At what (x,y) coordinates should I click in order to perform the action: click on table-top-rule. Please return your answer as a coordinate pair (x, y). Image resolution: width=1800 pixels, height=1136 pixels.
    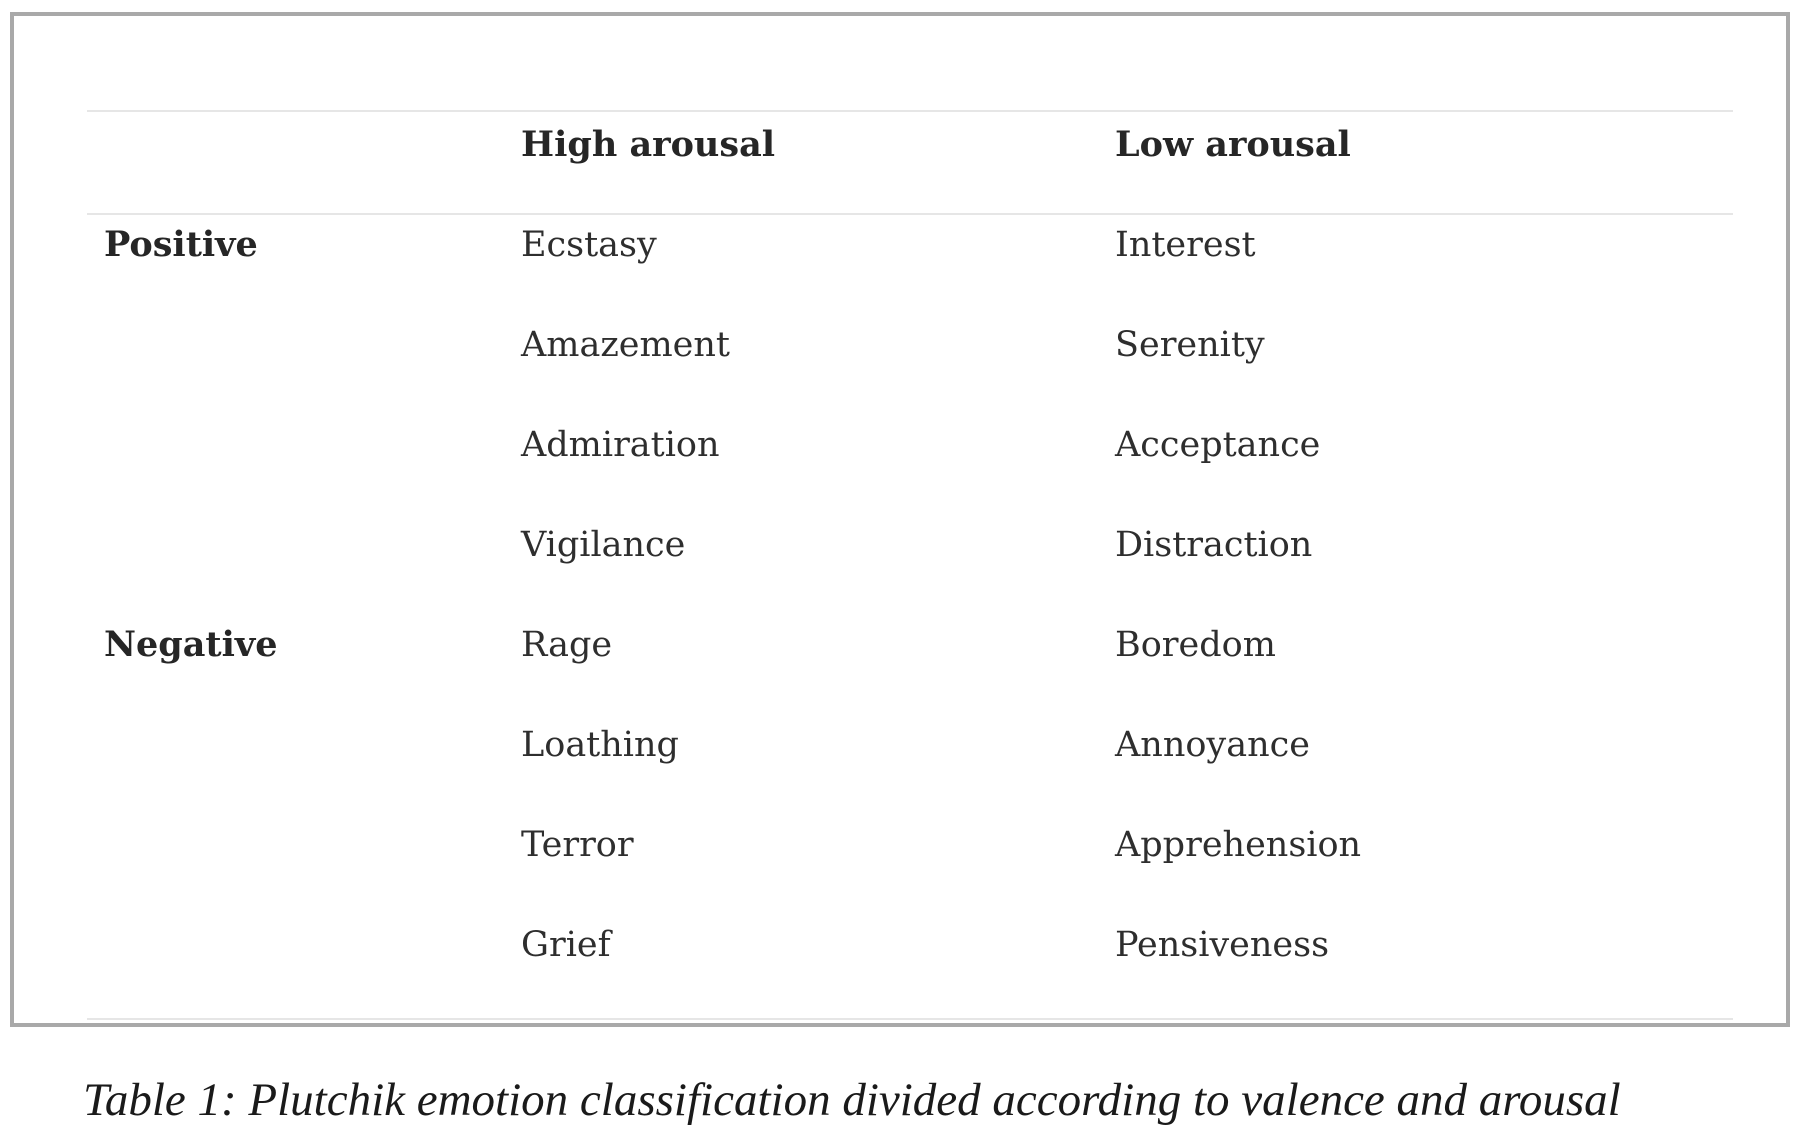
    Looking at the image, I should click on (910, 111).